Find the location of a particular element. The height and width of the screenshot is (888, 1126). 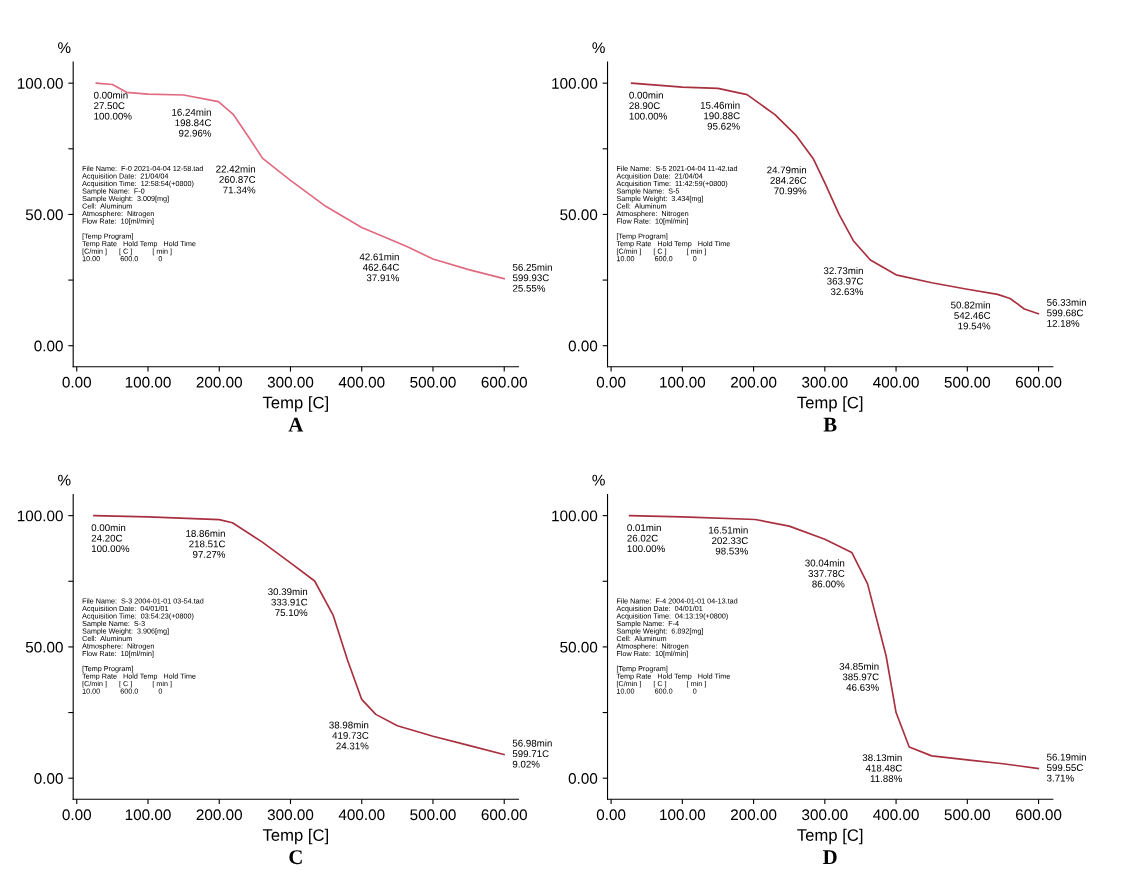

annotation: 56.25min 599.93C 25.55% is located at coordinates (532, 277).